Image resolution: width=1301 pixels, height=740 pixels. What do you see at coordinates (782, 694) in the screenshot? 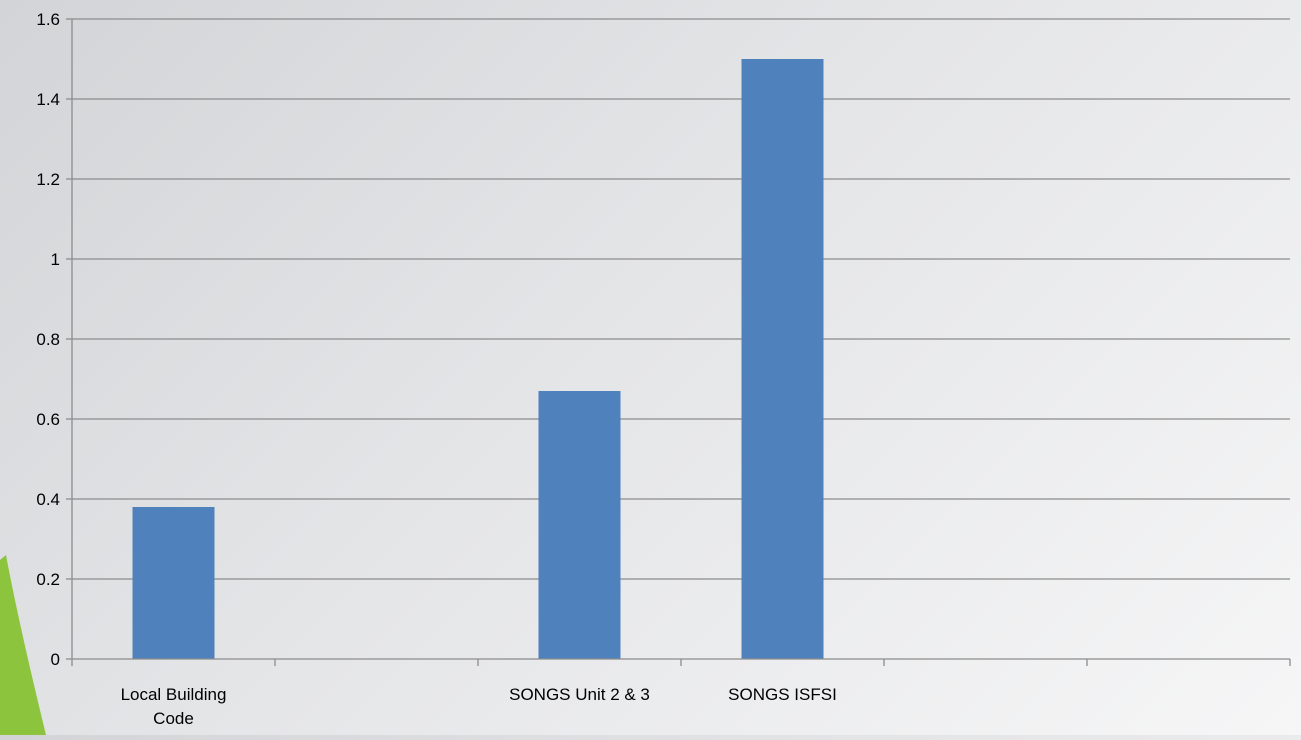
I see `x-category-label: SONGS ISFSI` at bounding box center [782, 694].